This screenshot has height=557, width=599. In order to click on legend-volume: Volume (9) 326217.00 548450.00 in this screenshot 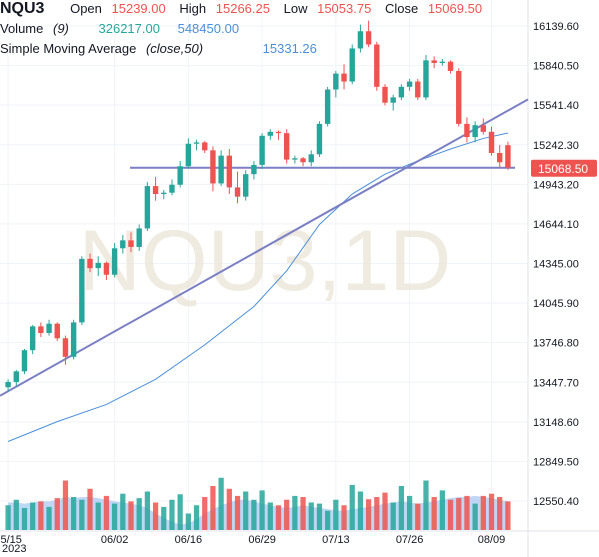, I will do `click(124, 28)`.